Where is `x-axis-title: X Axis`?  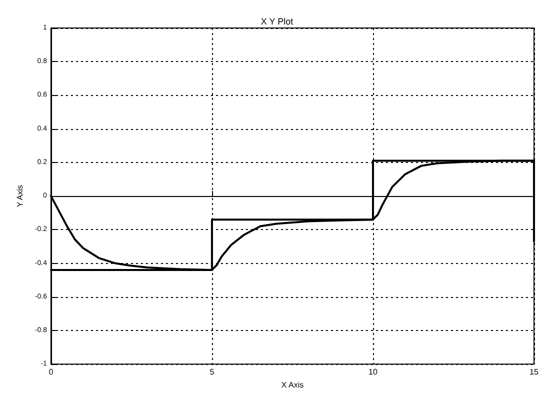
x-axis-title: X Axis is located at coordinates (292, 385).